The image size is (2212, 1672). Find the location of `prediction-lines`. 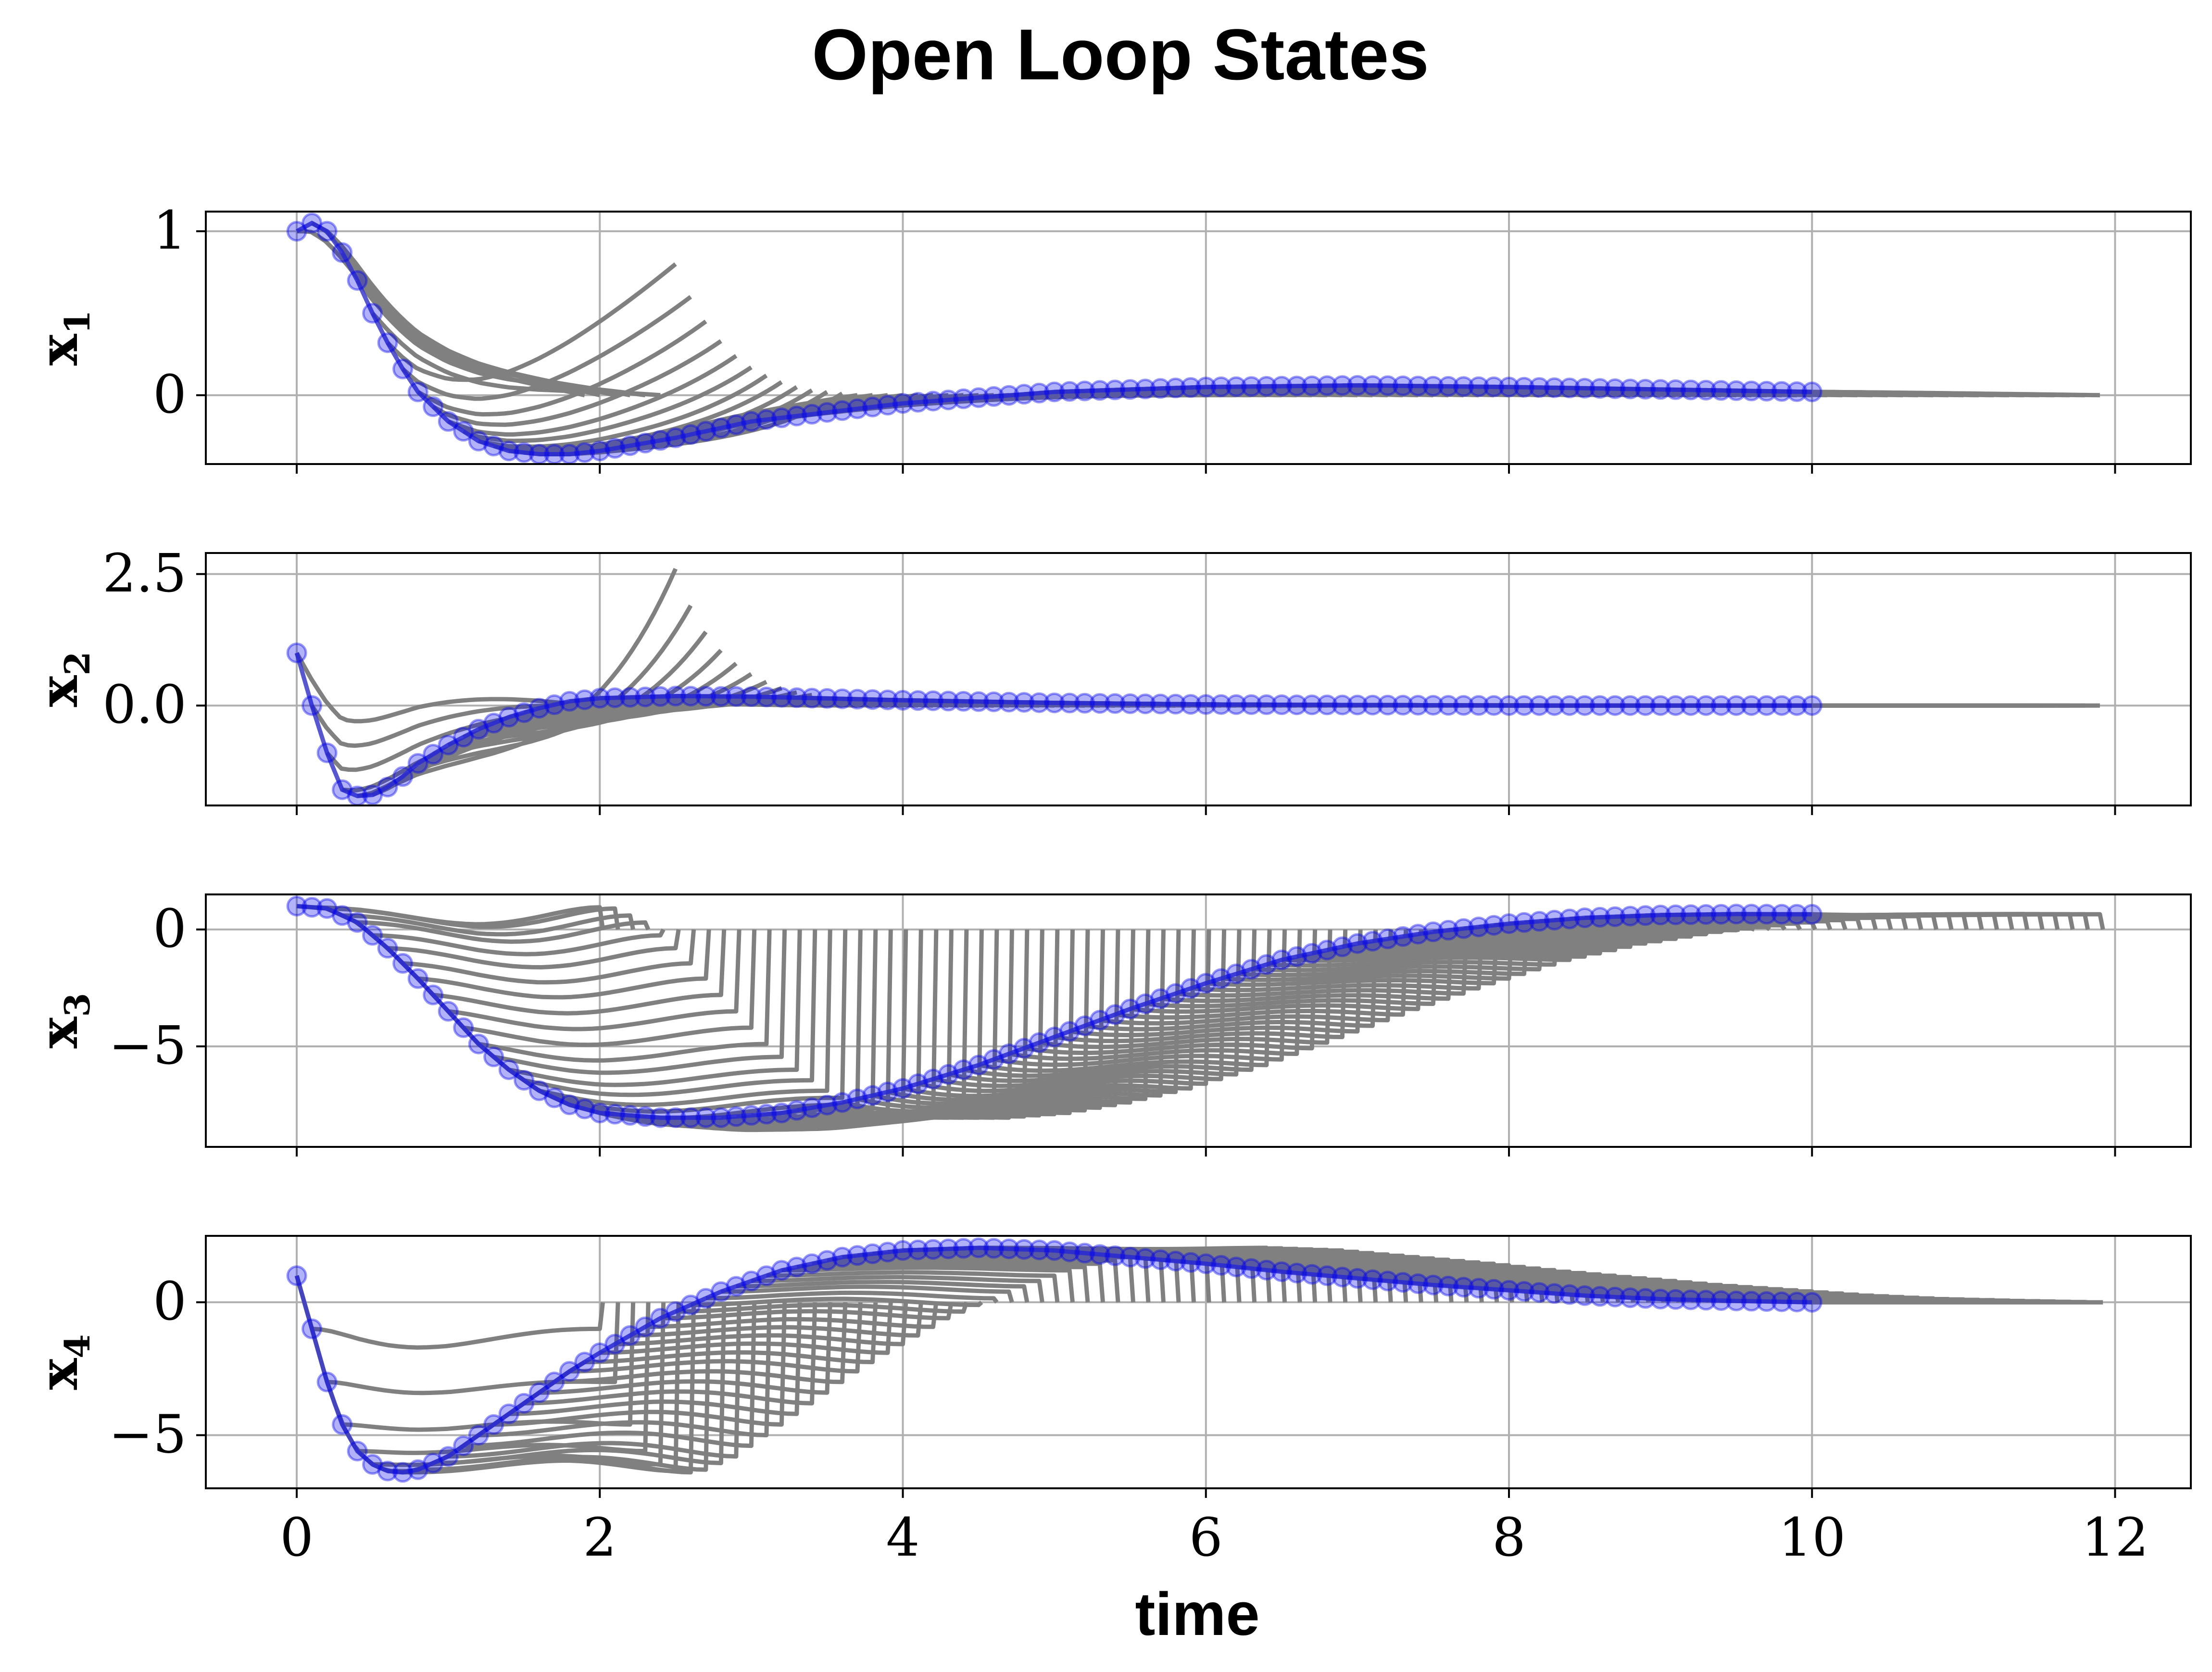

prediction-lines is located at coordinates (1200, 1018).